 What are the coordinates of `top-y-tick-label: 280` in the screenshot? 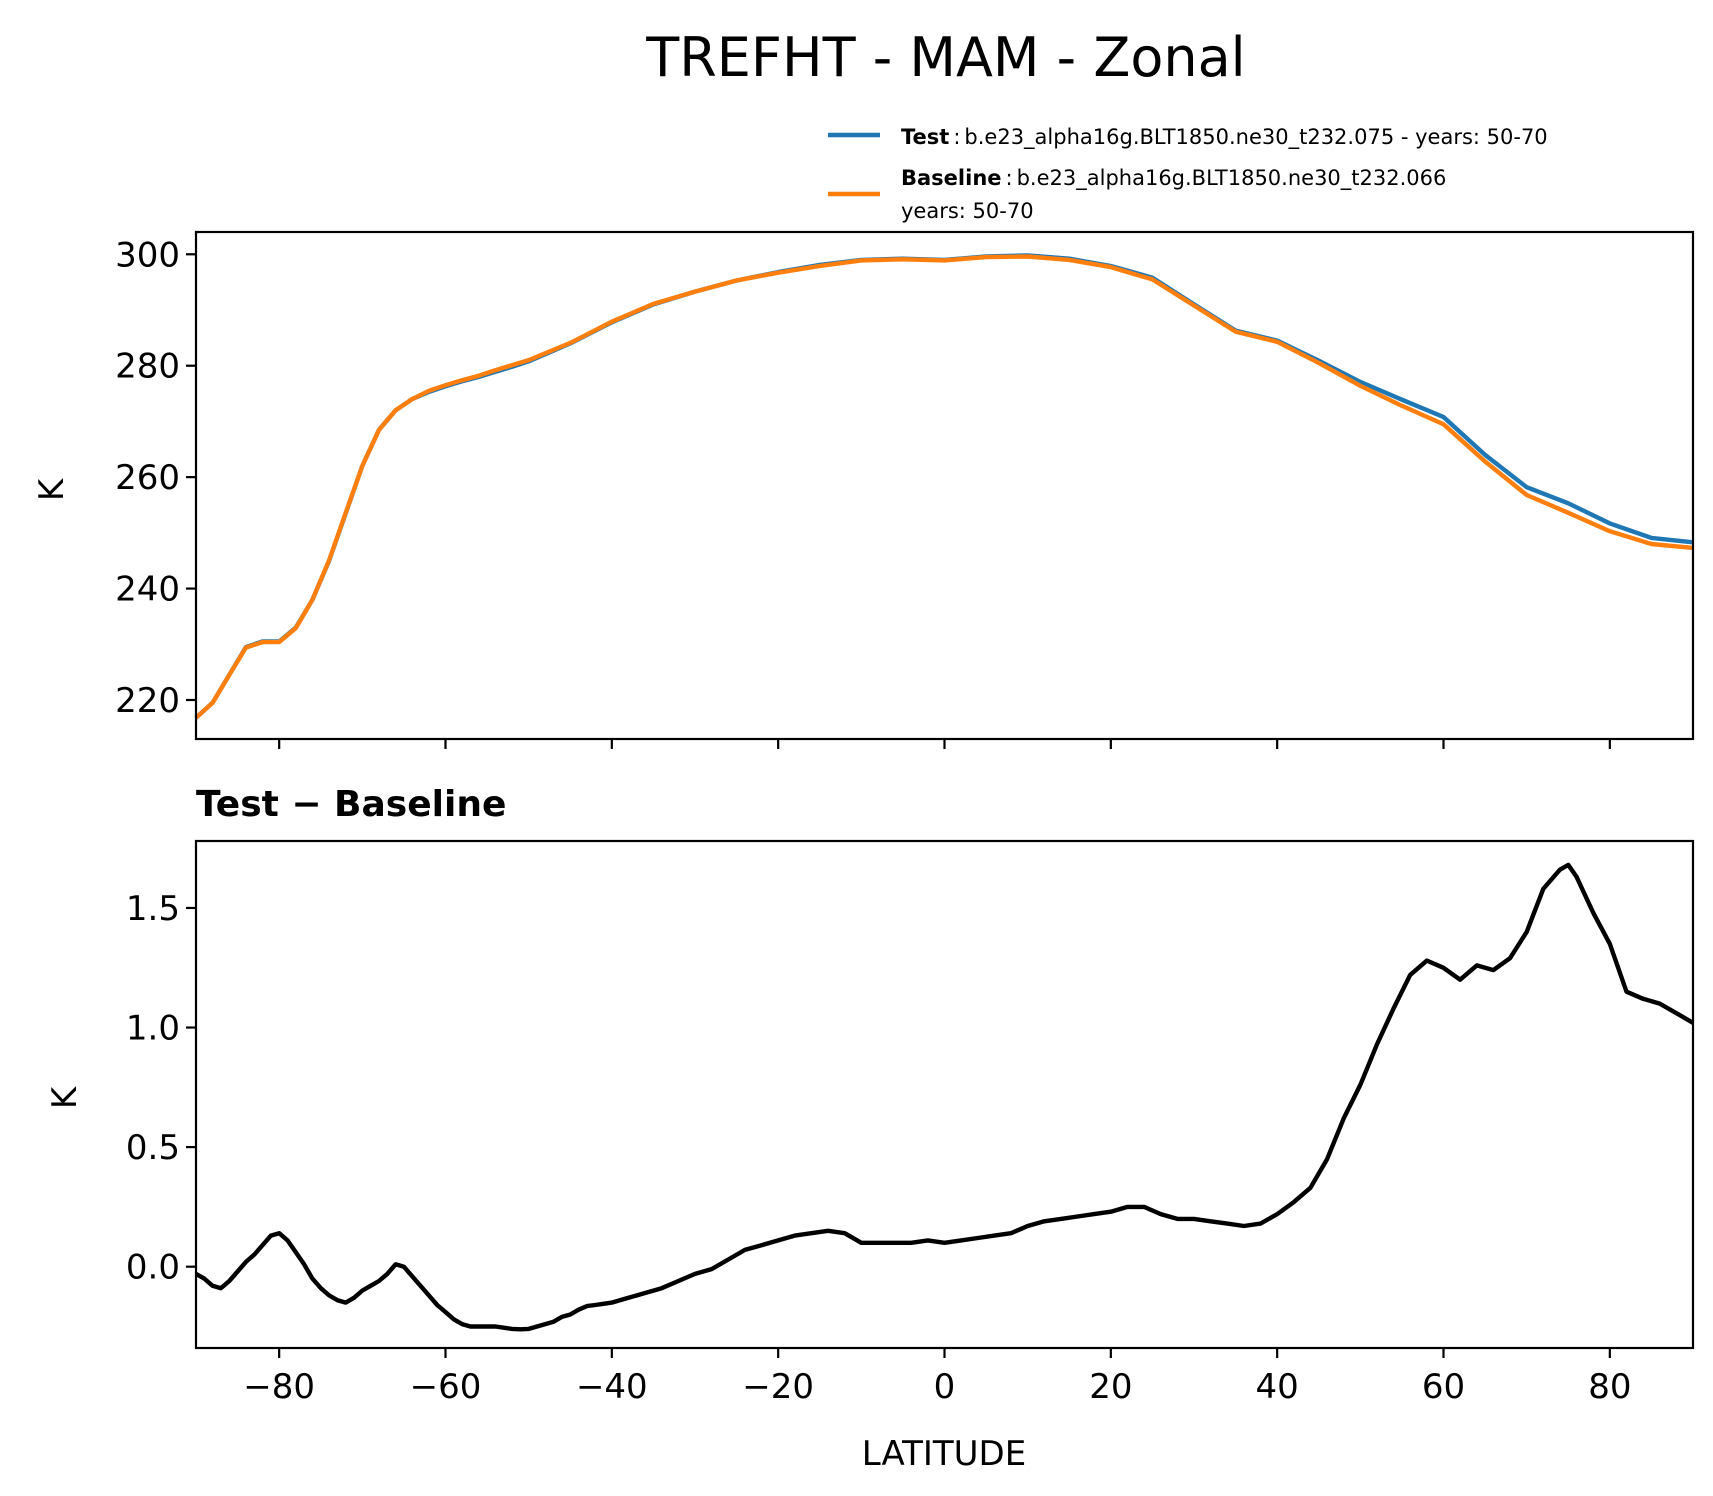 It's located at (147, 367).